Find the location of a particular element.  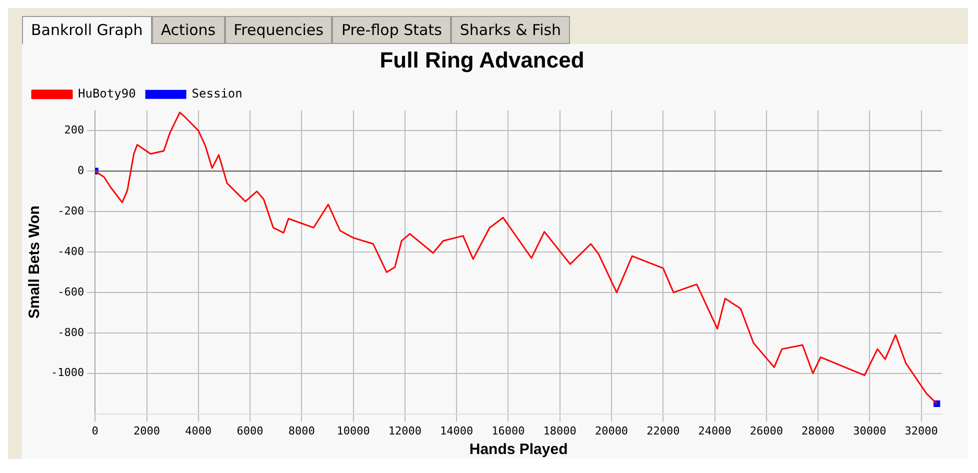

text: Frequencies is located at coordinates (278, 30).